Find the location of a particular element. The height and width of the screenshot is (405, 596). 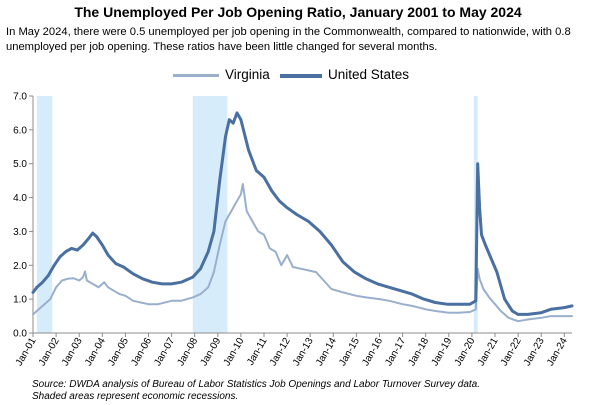

x-tick-label: Jan-04 is located at coordinates (95, 352).